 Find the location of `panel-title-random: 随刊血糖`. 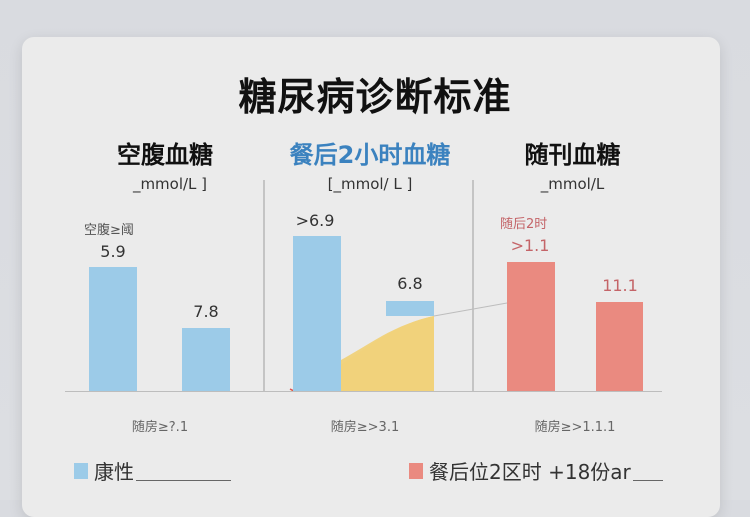

panel-title-random: 随刊血糖 is located at coordinates (572, 155).